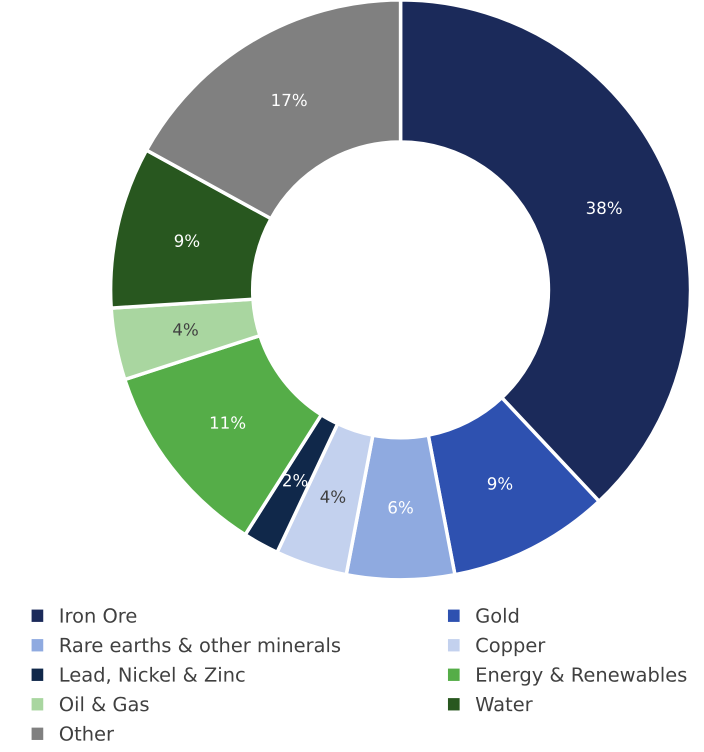 The width and height of the screenshot is (704, 752). I want to click on data-label: 38%, so click(604, 208).